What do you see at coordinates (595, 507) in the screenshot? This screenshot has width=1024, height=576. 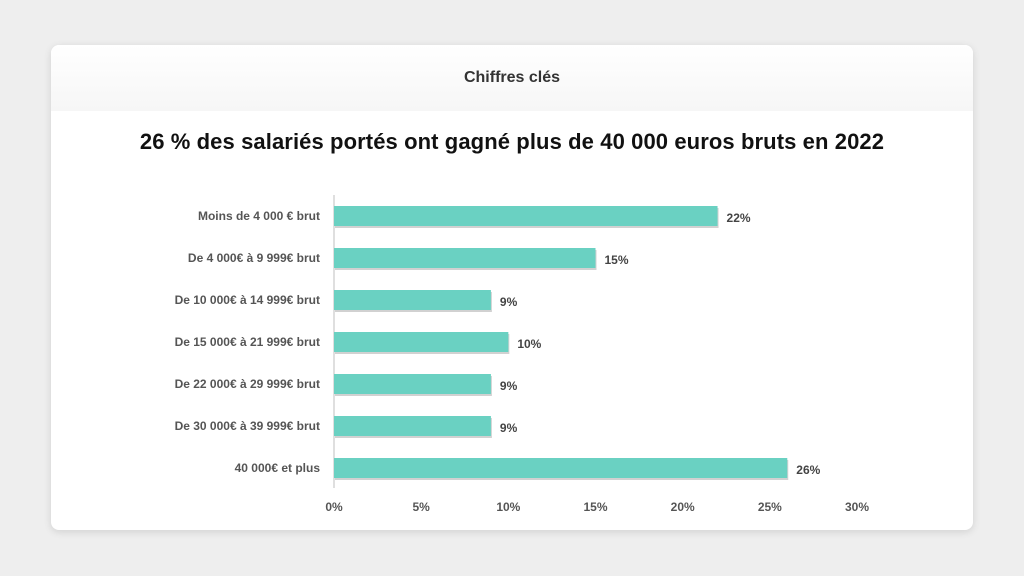 I see `x-tick-label: 15%` at bounding box center [595, 507].